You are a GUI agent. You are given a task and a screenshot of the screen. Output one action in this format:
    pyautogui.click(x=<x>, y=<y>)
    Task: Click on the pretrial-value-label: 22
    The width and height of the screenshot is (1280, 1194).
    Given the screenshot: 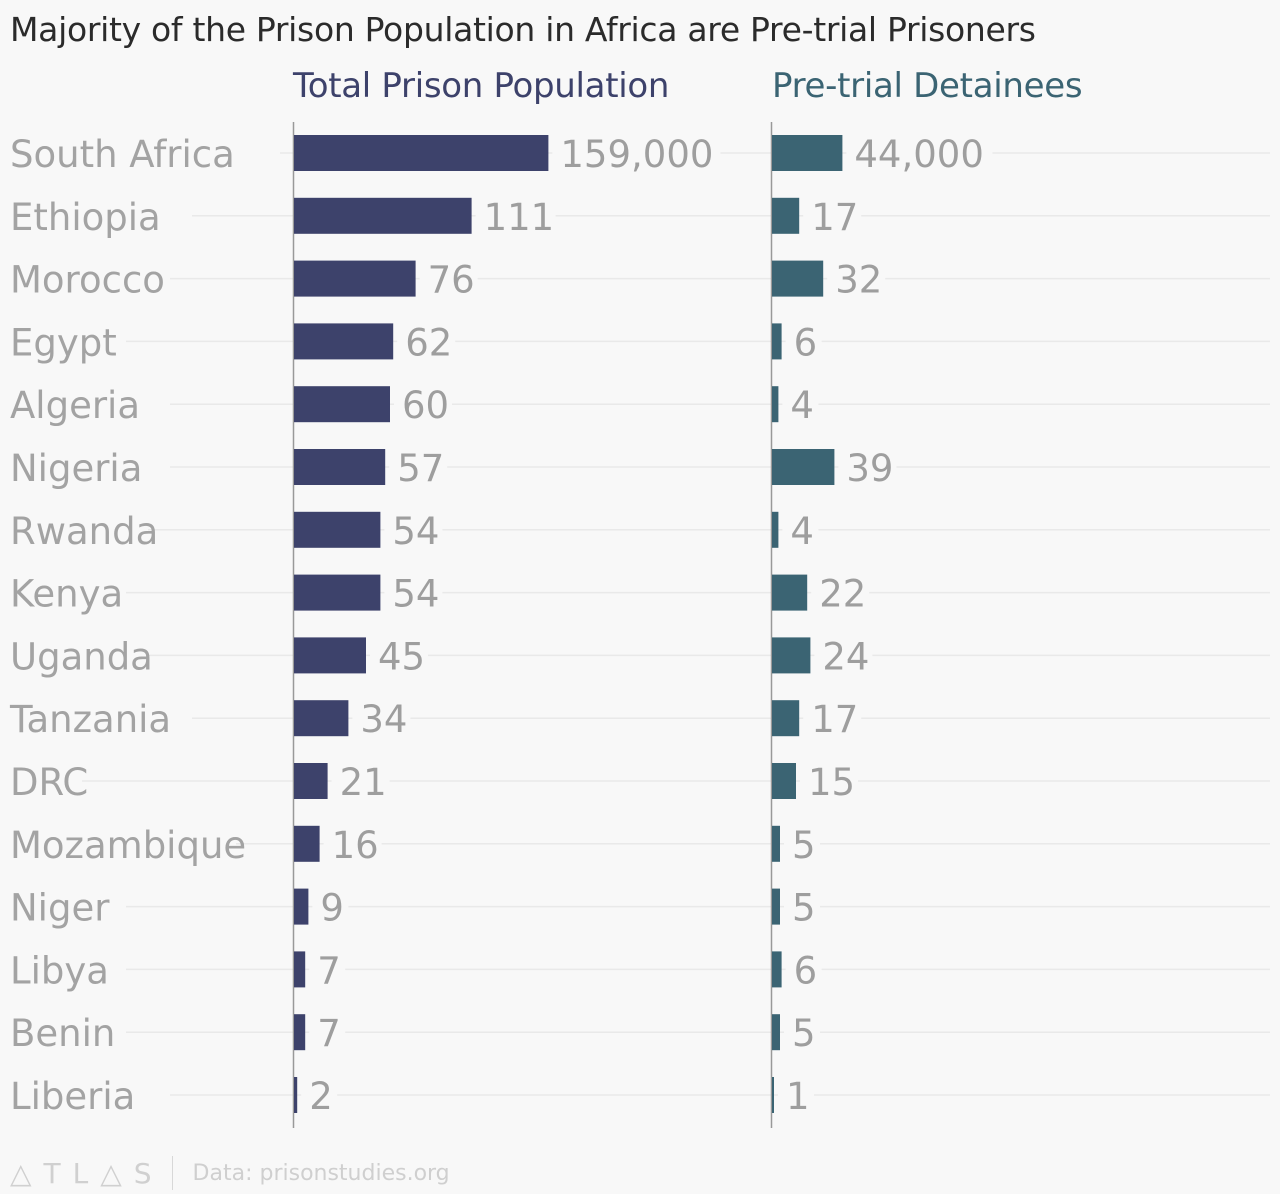 What is the action you would take?
    pyautogui.click(x=842, y=594)
    